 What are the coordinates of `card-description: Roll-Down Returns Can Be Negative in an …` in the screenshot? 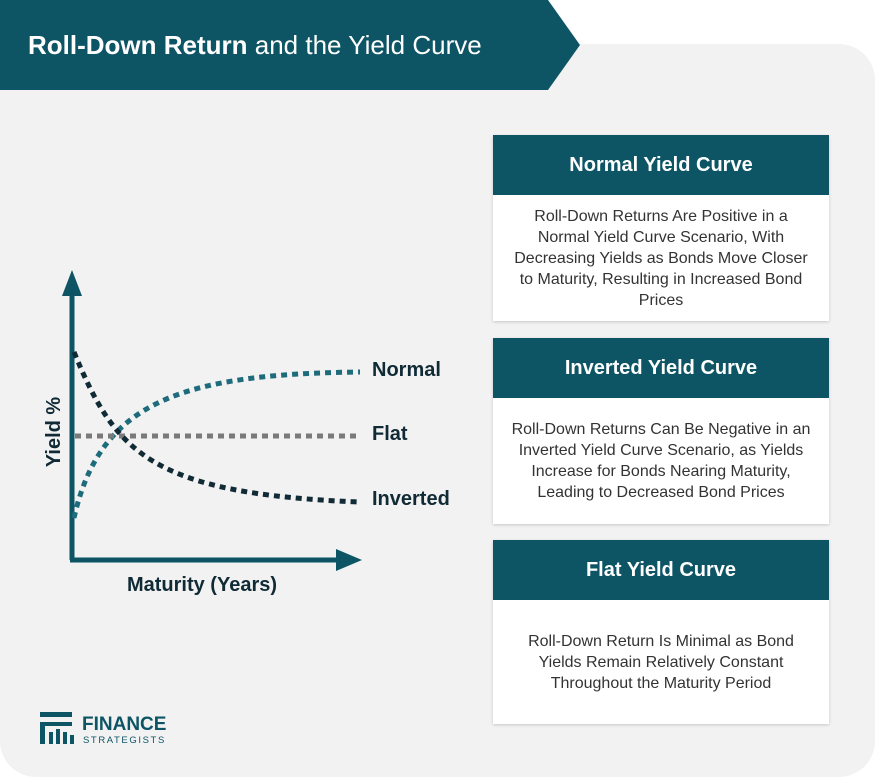 It's located at (661, 461).